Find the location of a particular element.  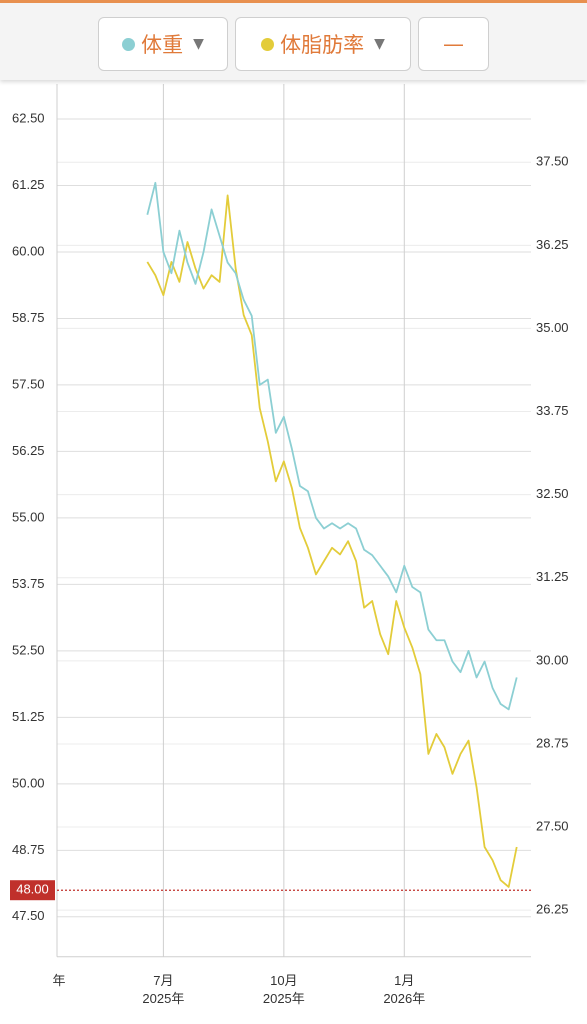

y-tick-label: 51.25 is located at coordinates (28, 716).